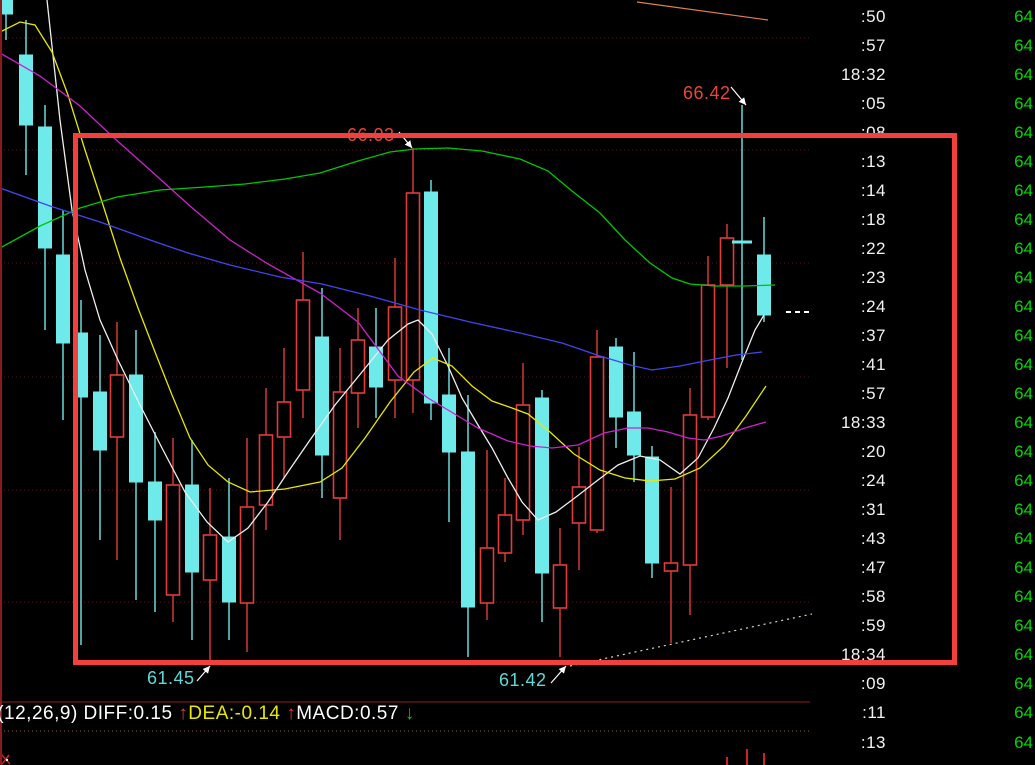 Image resolution: width=1035 pixels, height=765 pixels. Describe the element at coordinates (923, 79) in the screenshot. I see `tape-row: 18:32 64` at that location.